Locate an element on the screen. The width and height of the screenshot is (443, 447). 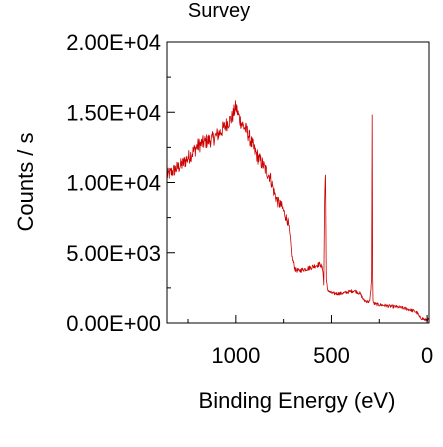
y-tick-label: 2.00E+04 is located at coordinates (113, 42).